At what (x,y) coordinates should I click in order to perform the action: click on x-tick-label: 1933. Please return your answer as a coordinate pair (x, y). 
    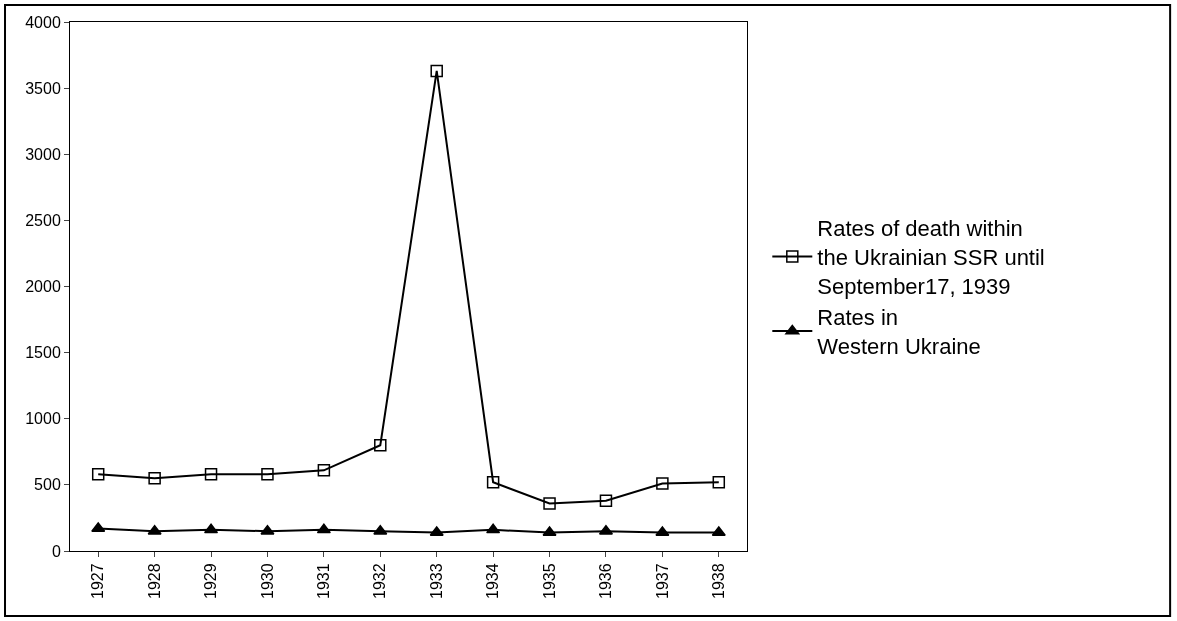
    Looking at the image, I should click on (436, 581).